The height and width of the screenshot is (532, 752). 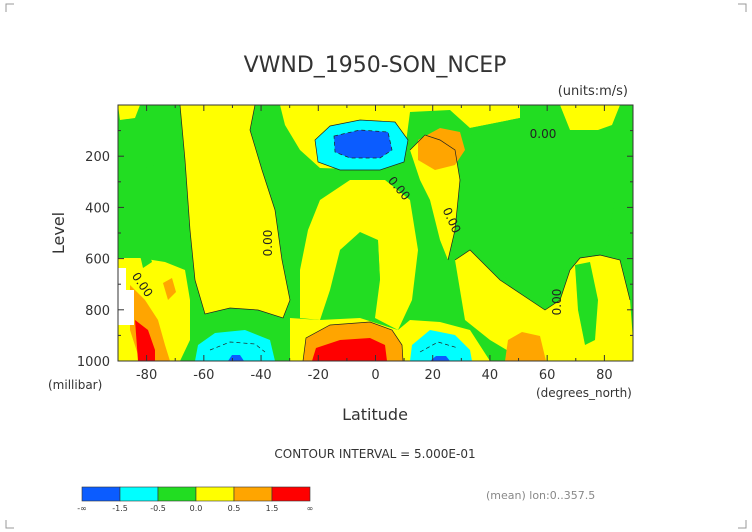 What do you see at coordinates (604, 375) in the screenshot?
I see `x-tick-label: 80` at bounding box center [604, 375].